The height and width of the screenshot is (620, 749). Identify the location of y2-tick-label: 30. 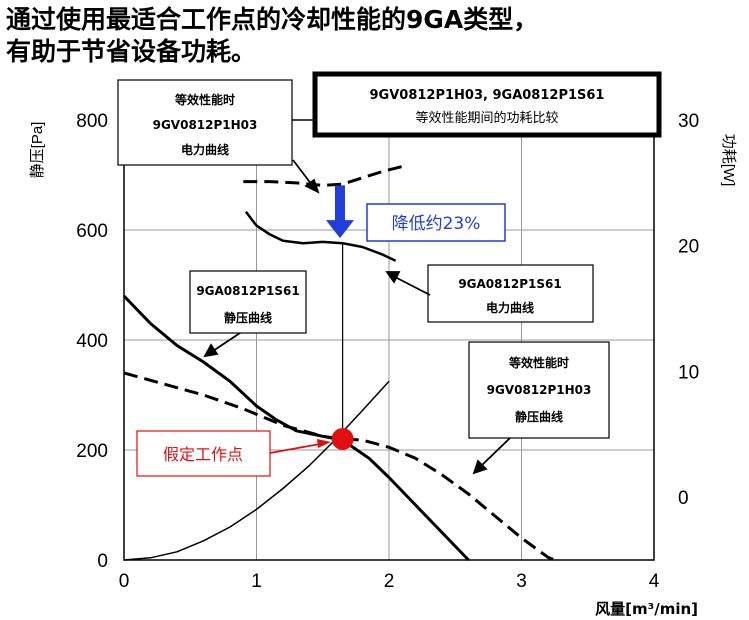
(688, 121).